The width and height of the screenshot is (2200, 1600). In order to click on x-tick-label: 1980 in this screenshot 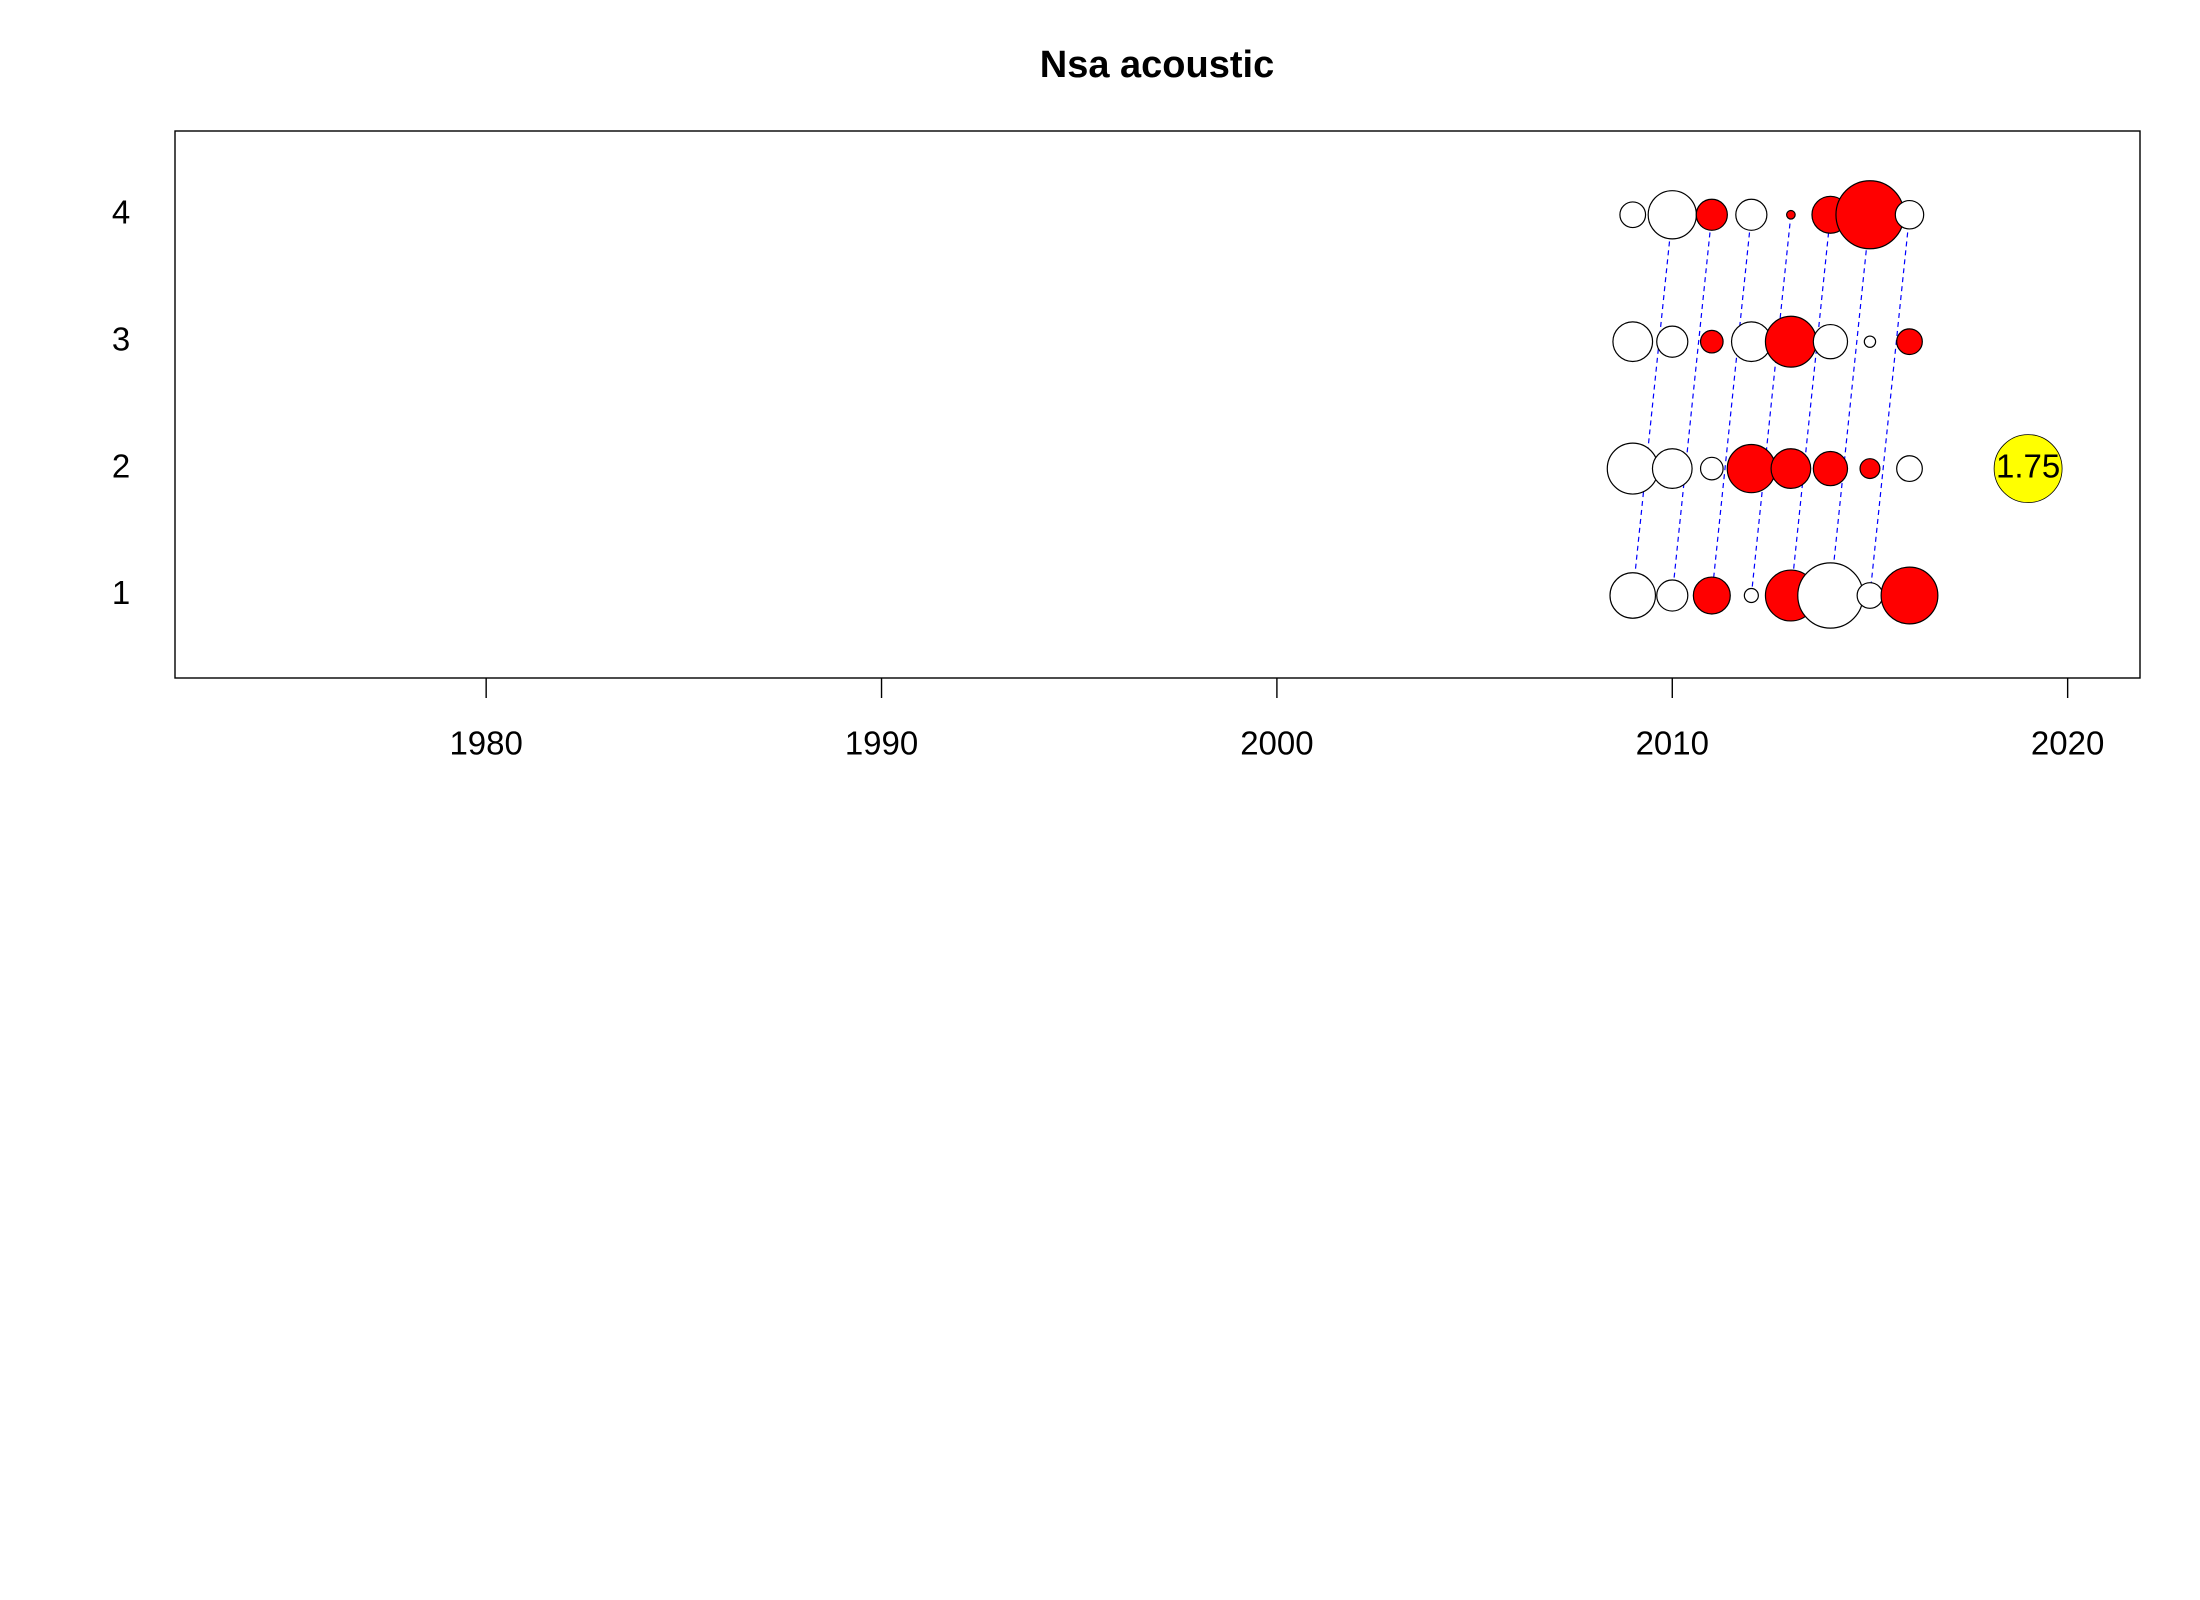, I will do `click(485, 743)`.